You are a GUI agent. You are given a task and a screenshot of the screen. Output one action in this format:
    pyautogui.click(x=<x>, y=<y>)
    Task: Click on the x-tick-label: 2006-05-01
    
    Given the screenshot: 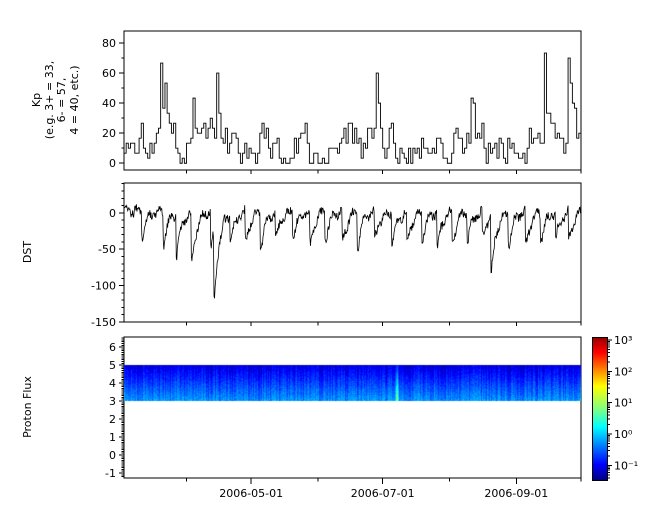 What is the action you would take?
    pyautogui.click(x=251, y=493)
    